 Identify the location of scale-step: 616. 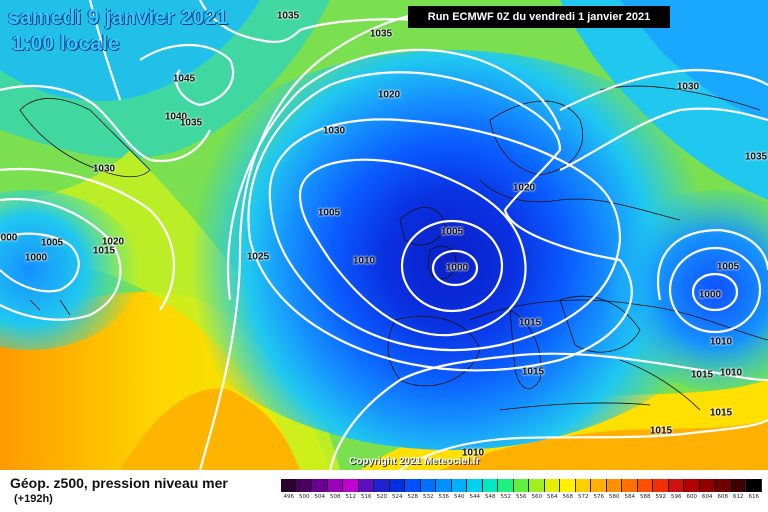
(754, 491).